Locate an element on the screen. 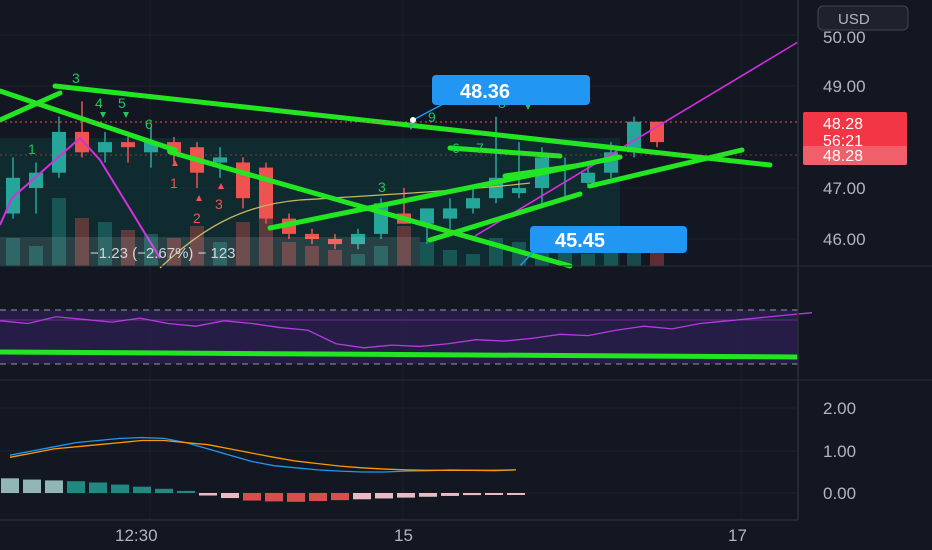 The width and height of the screenshot is (932, 550). callout-low-label: 45.45 is located at coordinates (580, 241).